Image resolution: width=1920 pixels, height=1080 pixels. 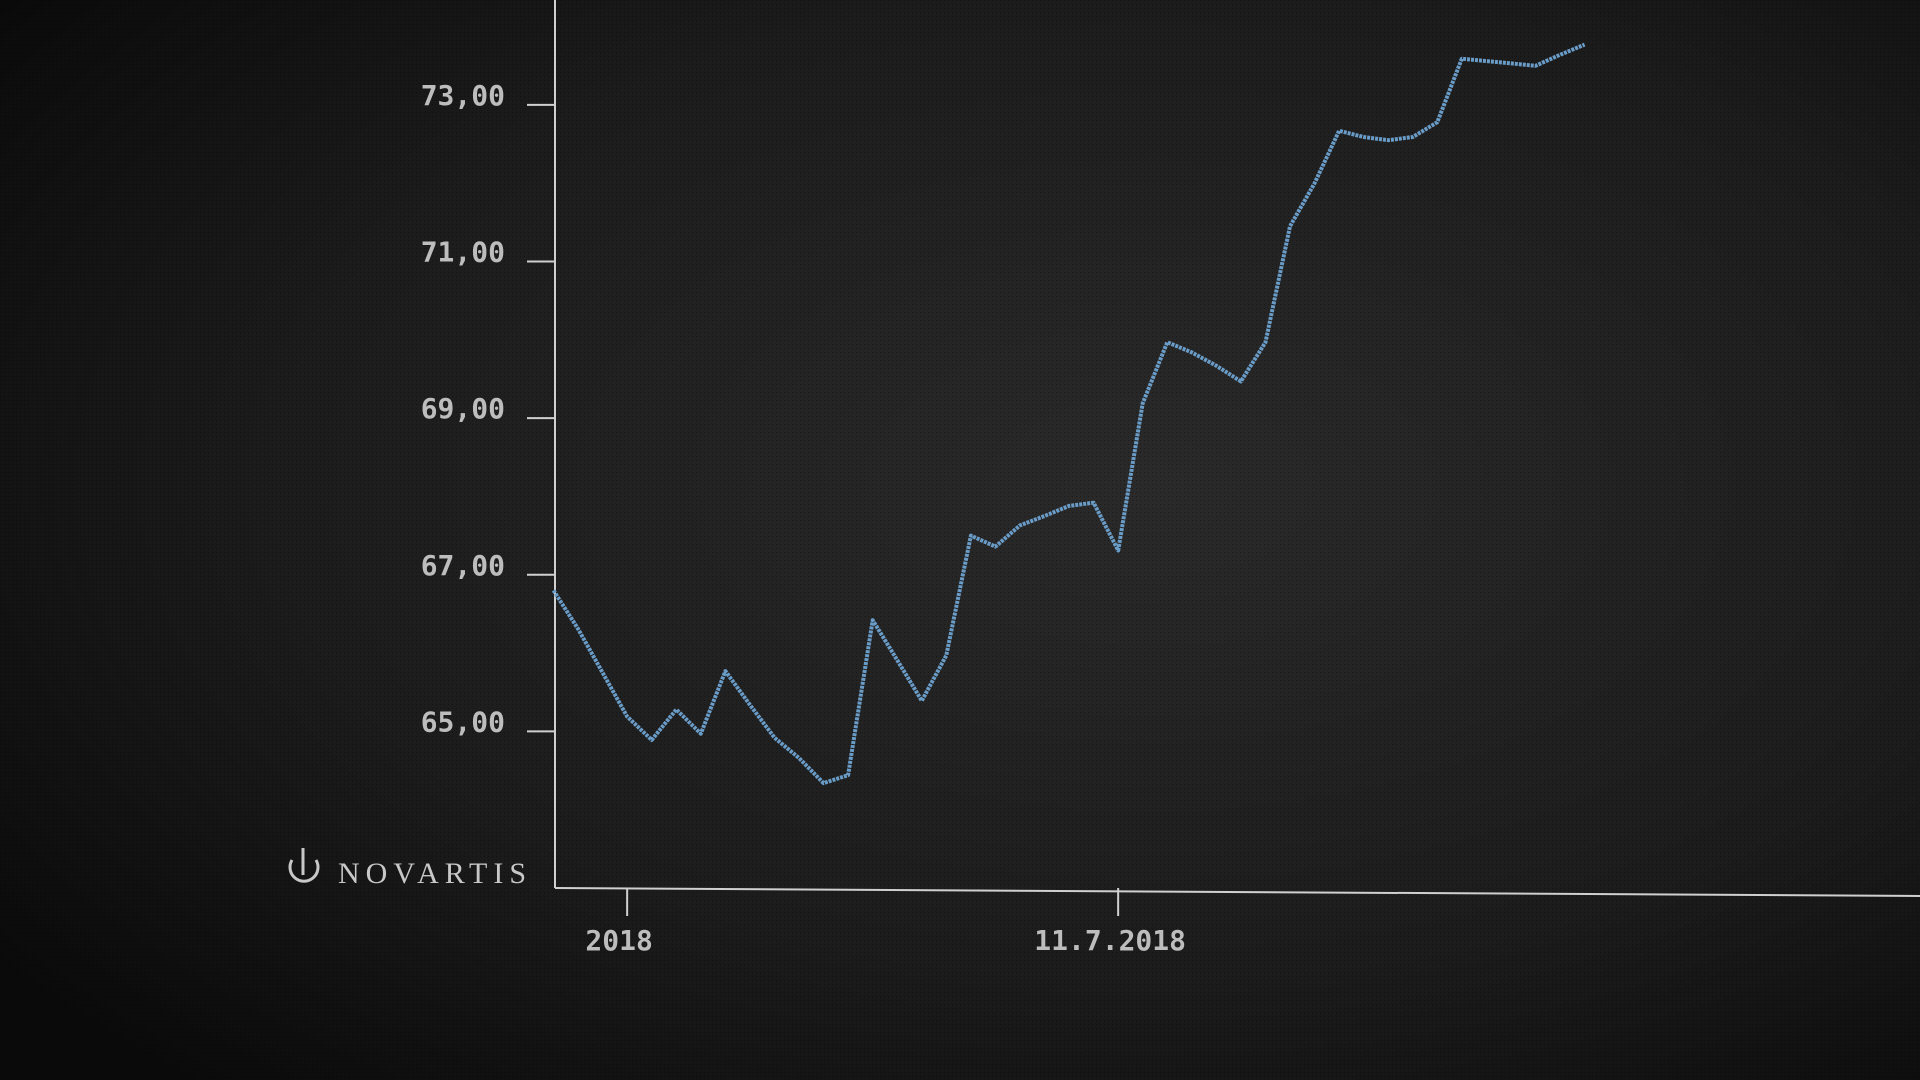 I want to click on logo-icon, so click(x=304, y=871).